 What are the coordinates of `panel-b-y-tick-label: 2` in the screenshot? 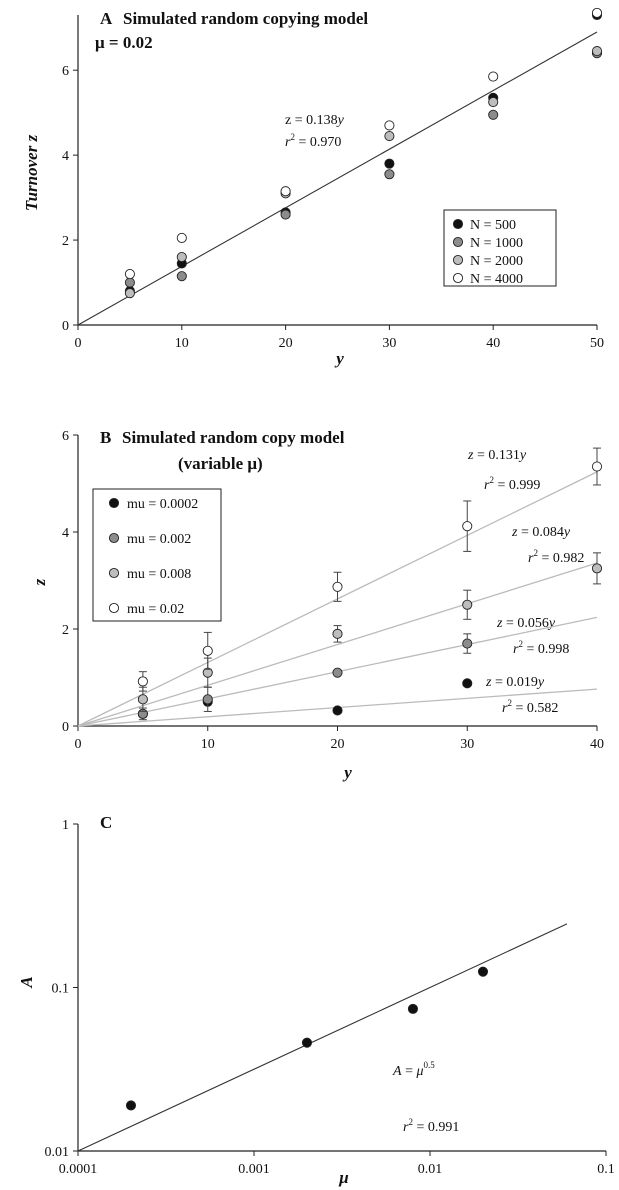 It's located at (65, 630).